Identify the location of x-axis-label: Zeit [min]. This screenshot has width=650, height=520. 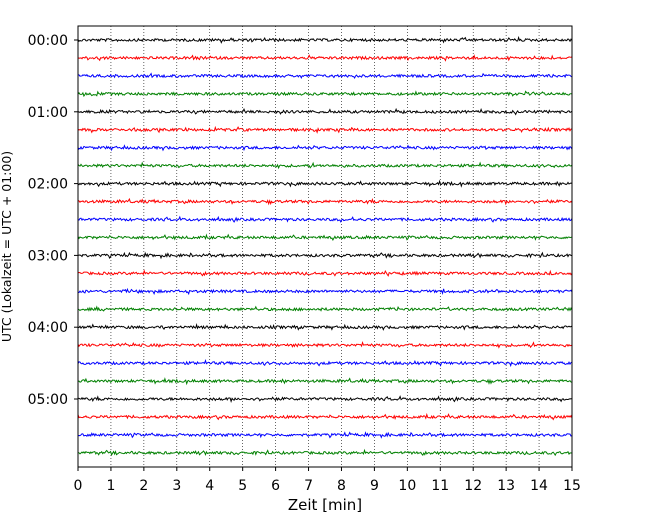
(325, 505).